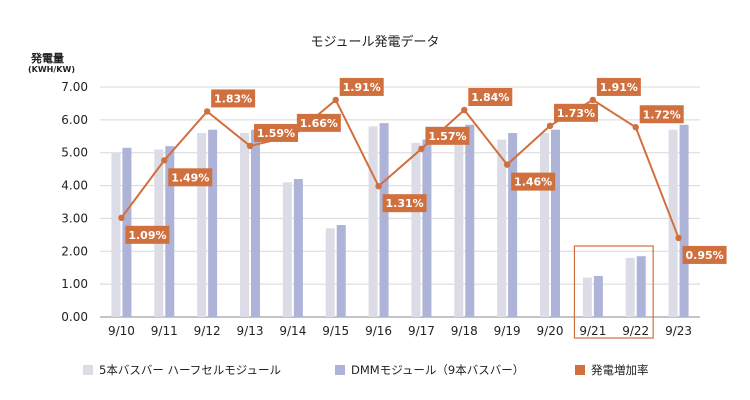 The height and width of the screenshot is (400, 750). I want to click on rate-label: 1.49%, so click(190, 177).